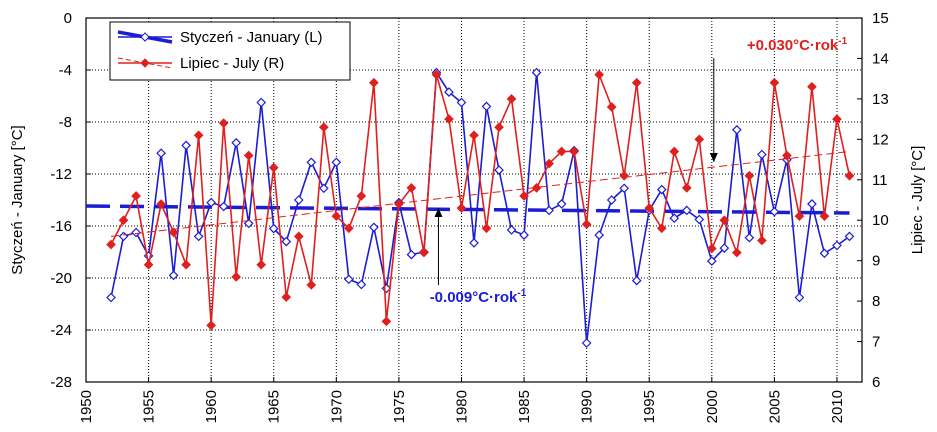  I want to click on x-tick-label: 1960, so click(211, 406).